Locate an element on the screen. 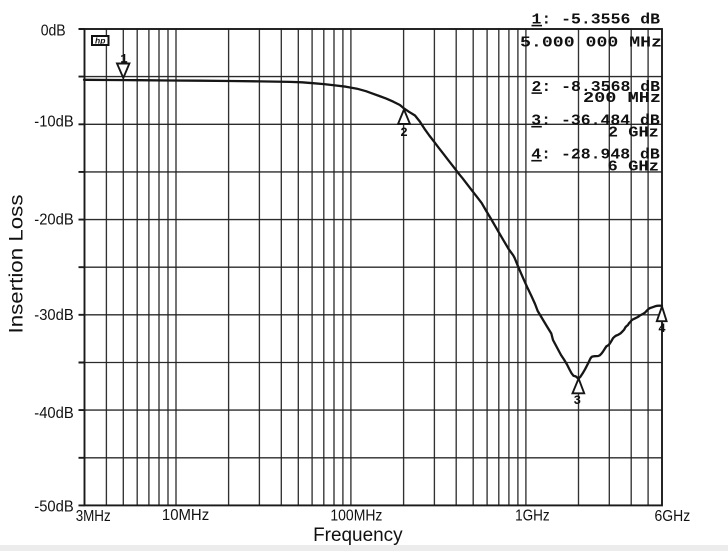 This screenshot has width=728, height=556. svg-text: 2 GHz is located at coordinates (633, 132).